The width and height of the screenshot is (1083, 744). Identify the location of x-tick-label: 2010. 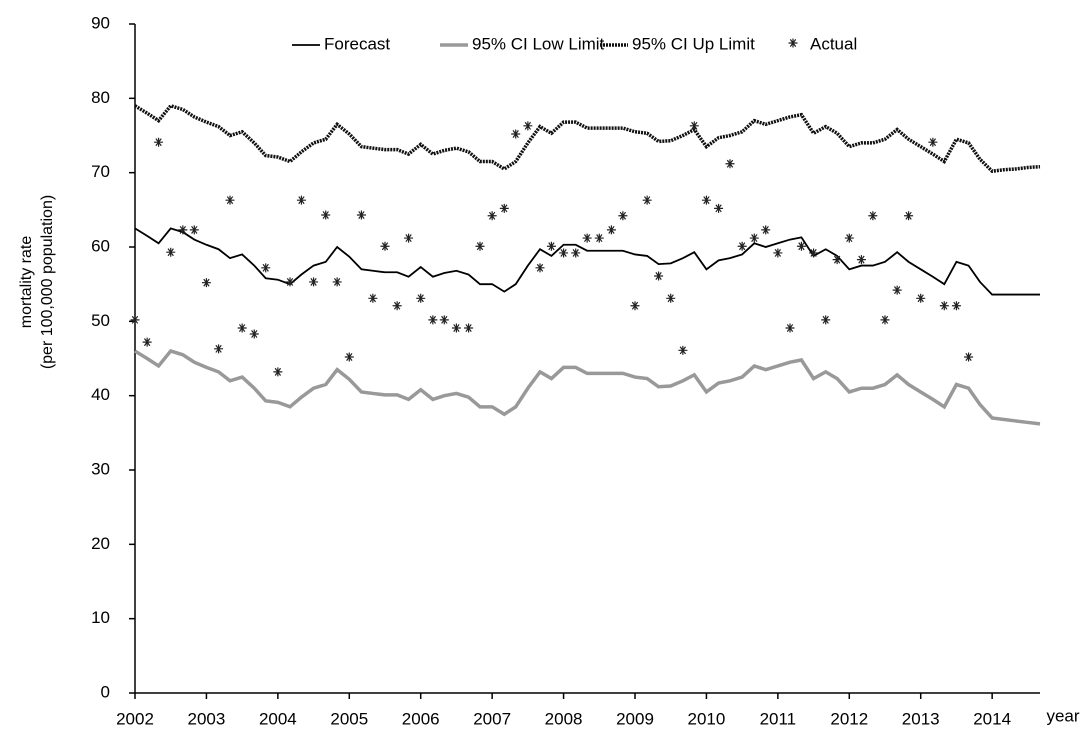
(707, 718).